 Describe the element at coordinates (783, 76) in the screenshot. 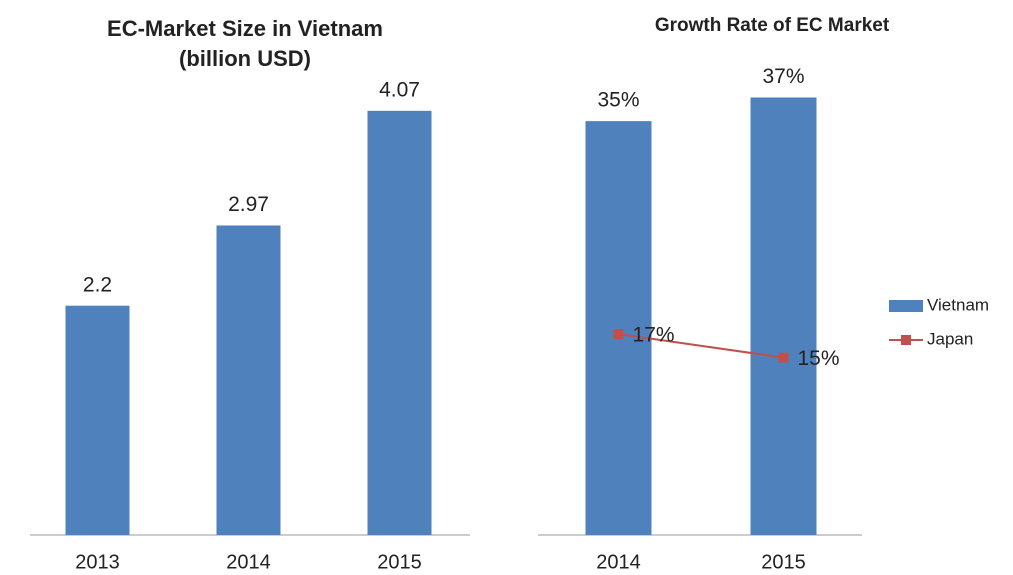

I see `data-label: 37%` at that location.